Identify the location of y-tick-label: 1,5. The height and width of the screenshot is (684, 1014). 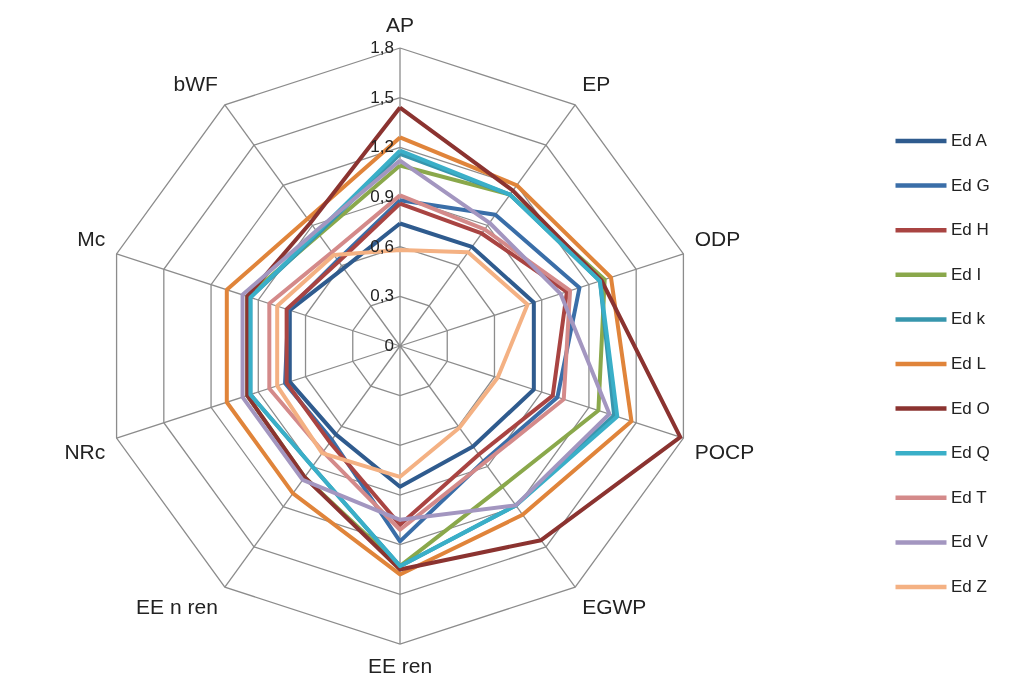
(382, 97).